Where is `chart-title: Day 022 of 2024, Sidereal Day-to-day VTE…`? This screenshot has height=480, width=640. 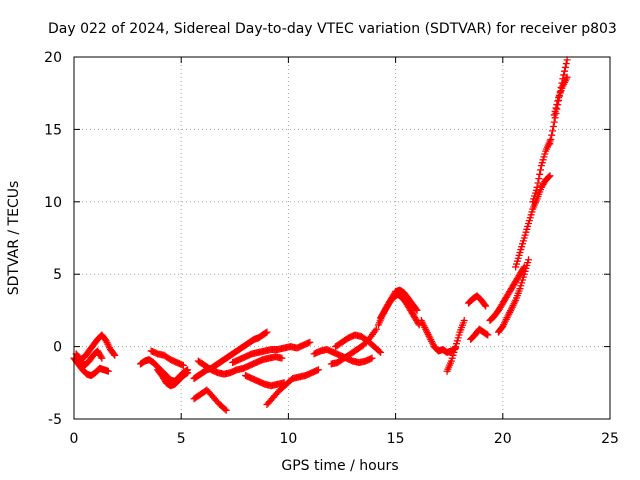
chart-title: Day 022 of 2024, Sidereal Day-to-day VTE… is located at coordinates (332, 29).